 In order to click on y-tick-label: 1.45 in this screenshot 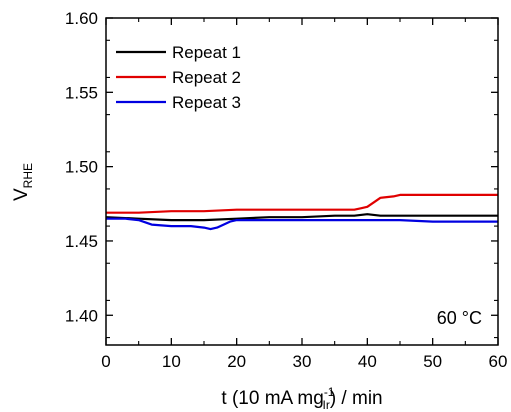, I will do `click(81, 241)`.